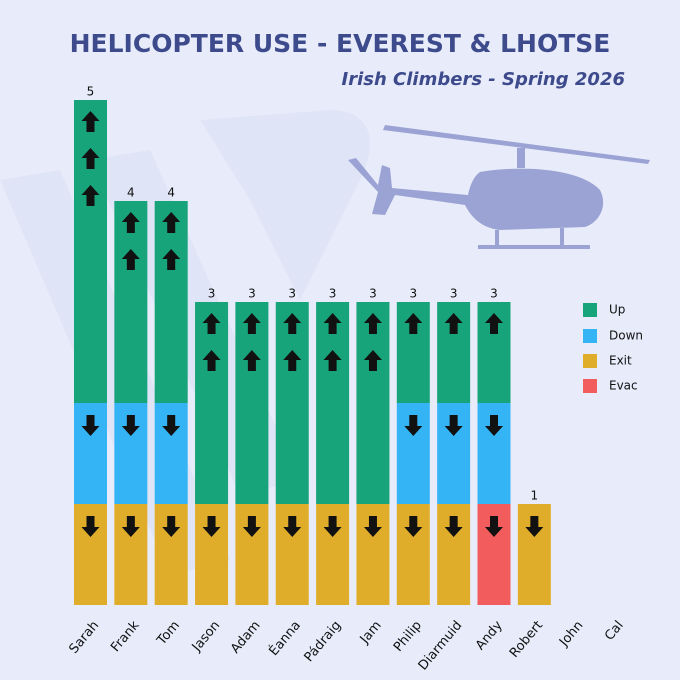  What do you see at coordinates (484, 79) in the screenshot?
I see `chart-subtitle: Irish Climbers - Spring 2026` at bounding box center [484, 79].